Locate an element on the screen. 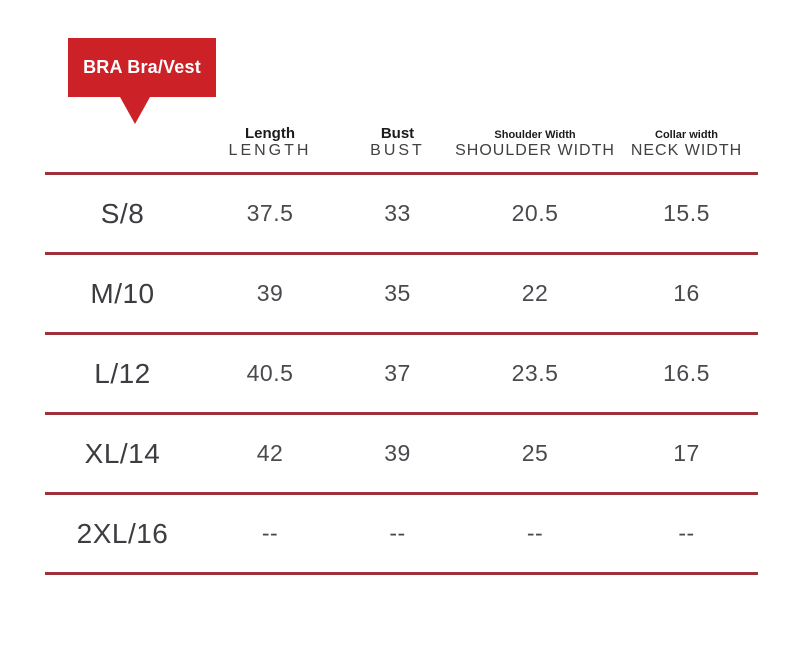 This screenshot has height=665, width=790. header-bust-secondary: BUST is located at coordinates (397, 150).